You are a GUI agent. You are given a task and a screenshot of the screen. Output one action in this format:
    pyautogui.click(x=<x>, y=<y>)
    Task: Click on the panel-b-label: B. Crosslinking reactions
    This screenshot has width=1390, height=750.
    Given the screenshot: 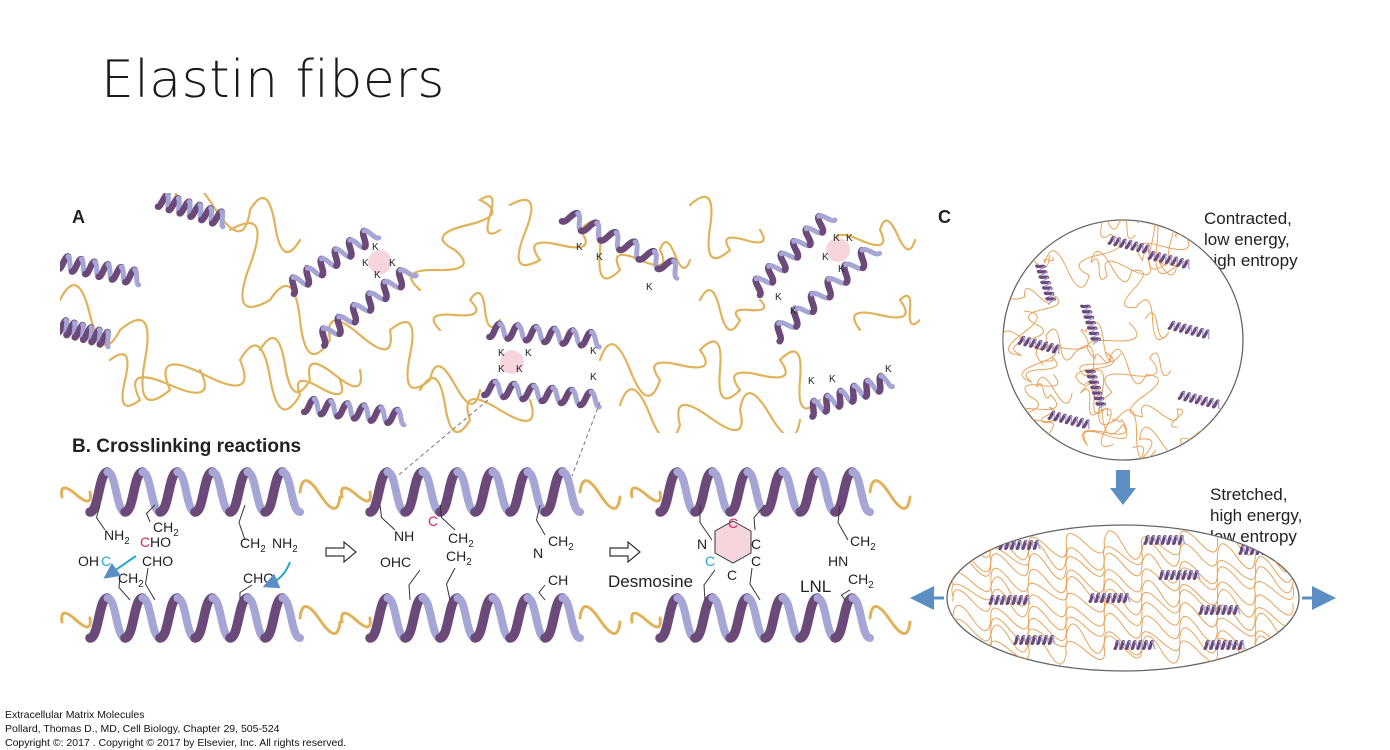 What is the action you would take?
    pyautogui.click(x=186, y=446)
    